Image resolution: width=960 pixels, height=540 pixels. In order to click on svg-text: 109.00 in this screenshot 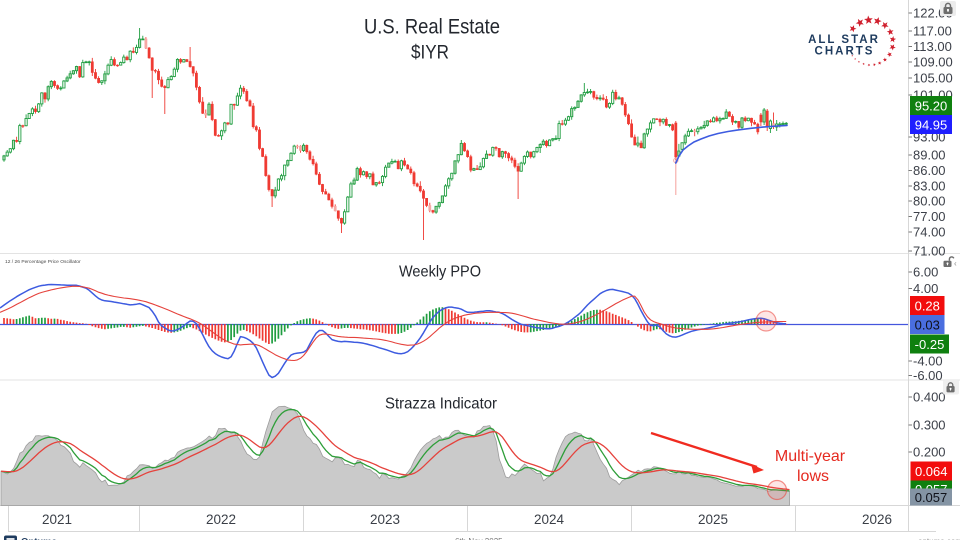, I will do `click(933, 62)`.